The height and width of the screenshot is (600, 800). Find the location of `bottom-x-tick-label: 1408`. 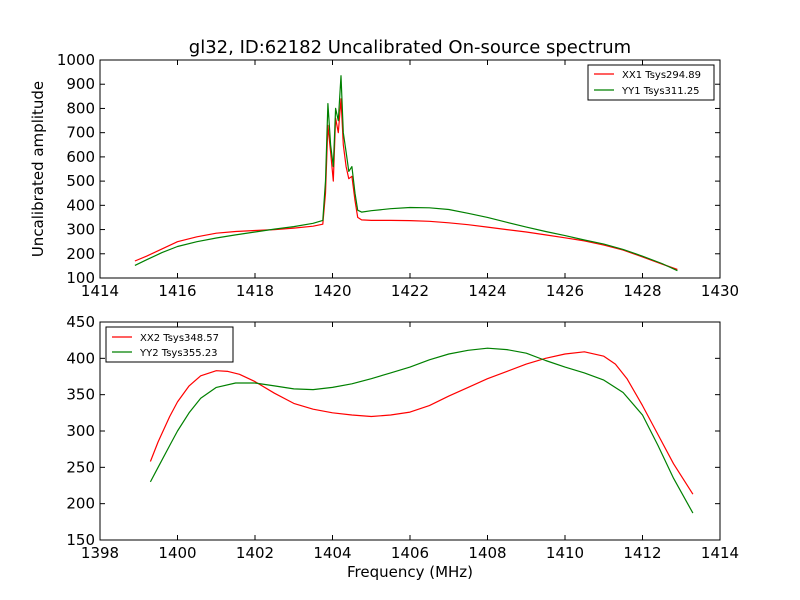

bottom-x-tick-label: 1408 is located at coordinates (487, 553).